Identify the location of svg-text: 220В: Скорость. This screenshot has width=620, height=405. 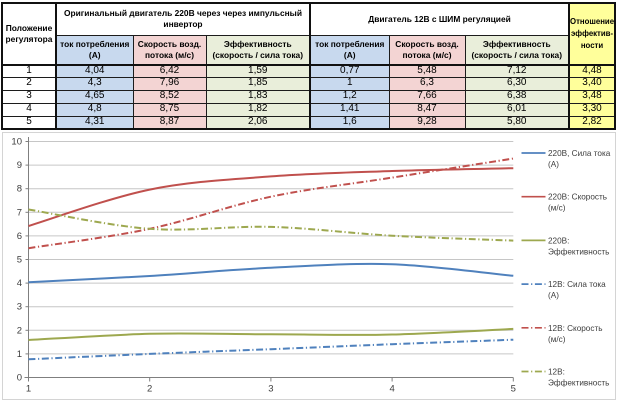
(577, 197).